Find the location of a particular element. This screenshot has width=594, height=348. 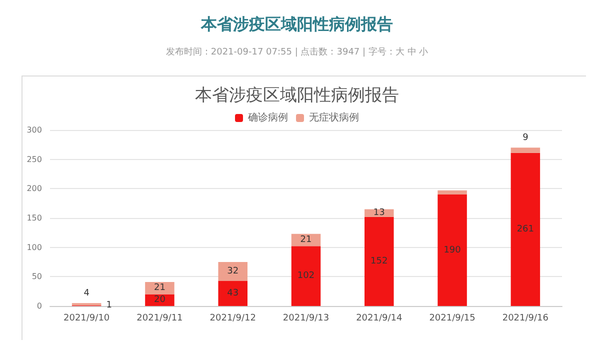

data-label: 190 is located at coordinates (453, 250).